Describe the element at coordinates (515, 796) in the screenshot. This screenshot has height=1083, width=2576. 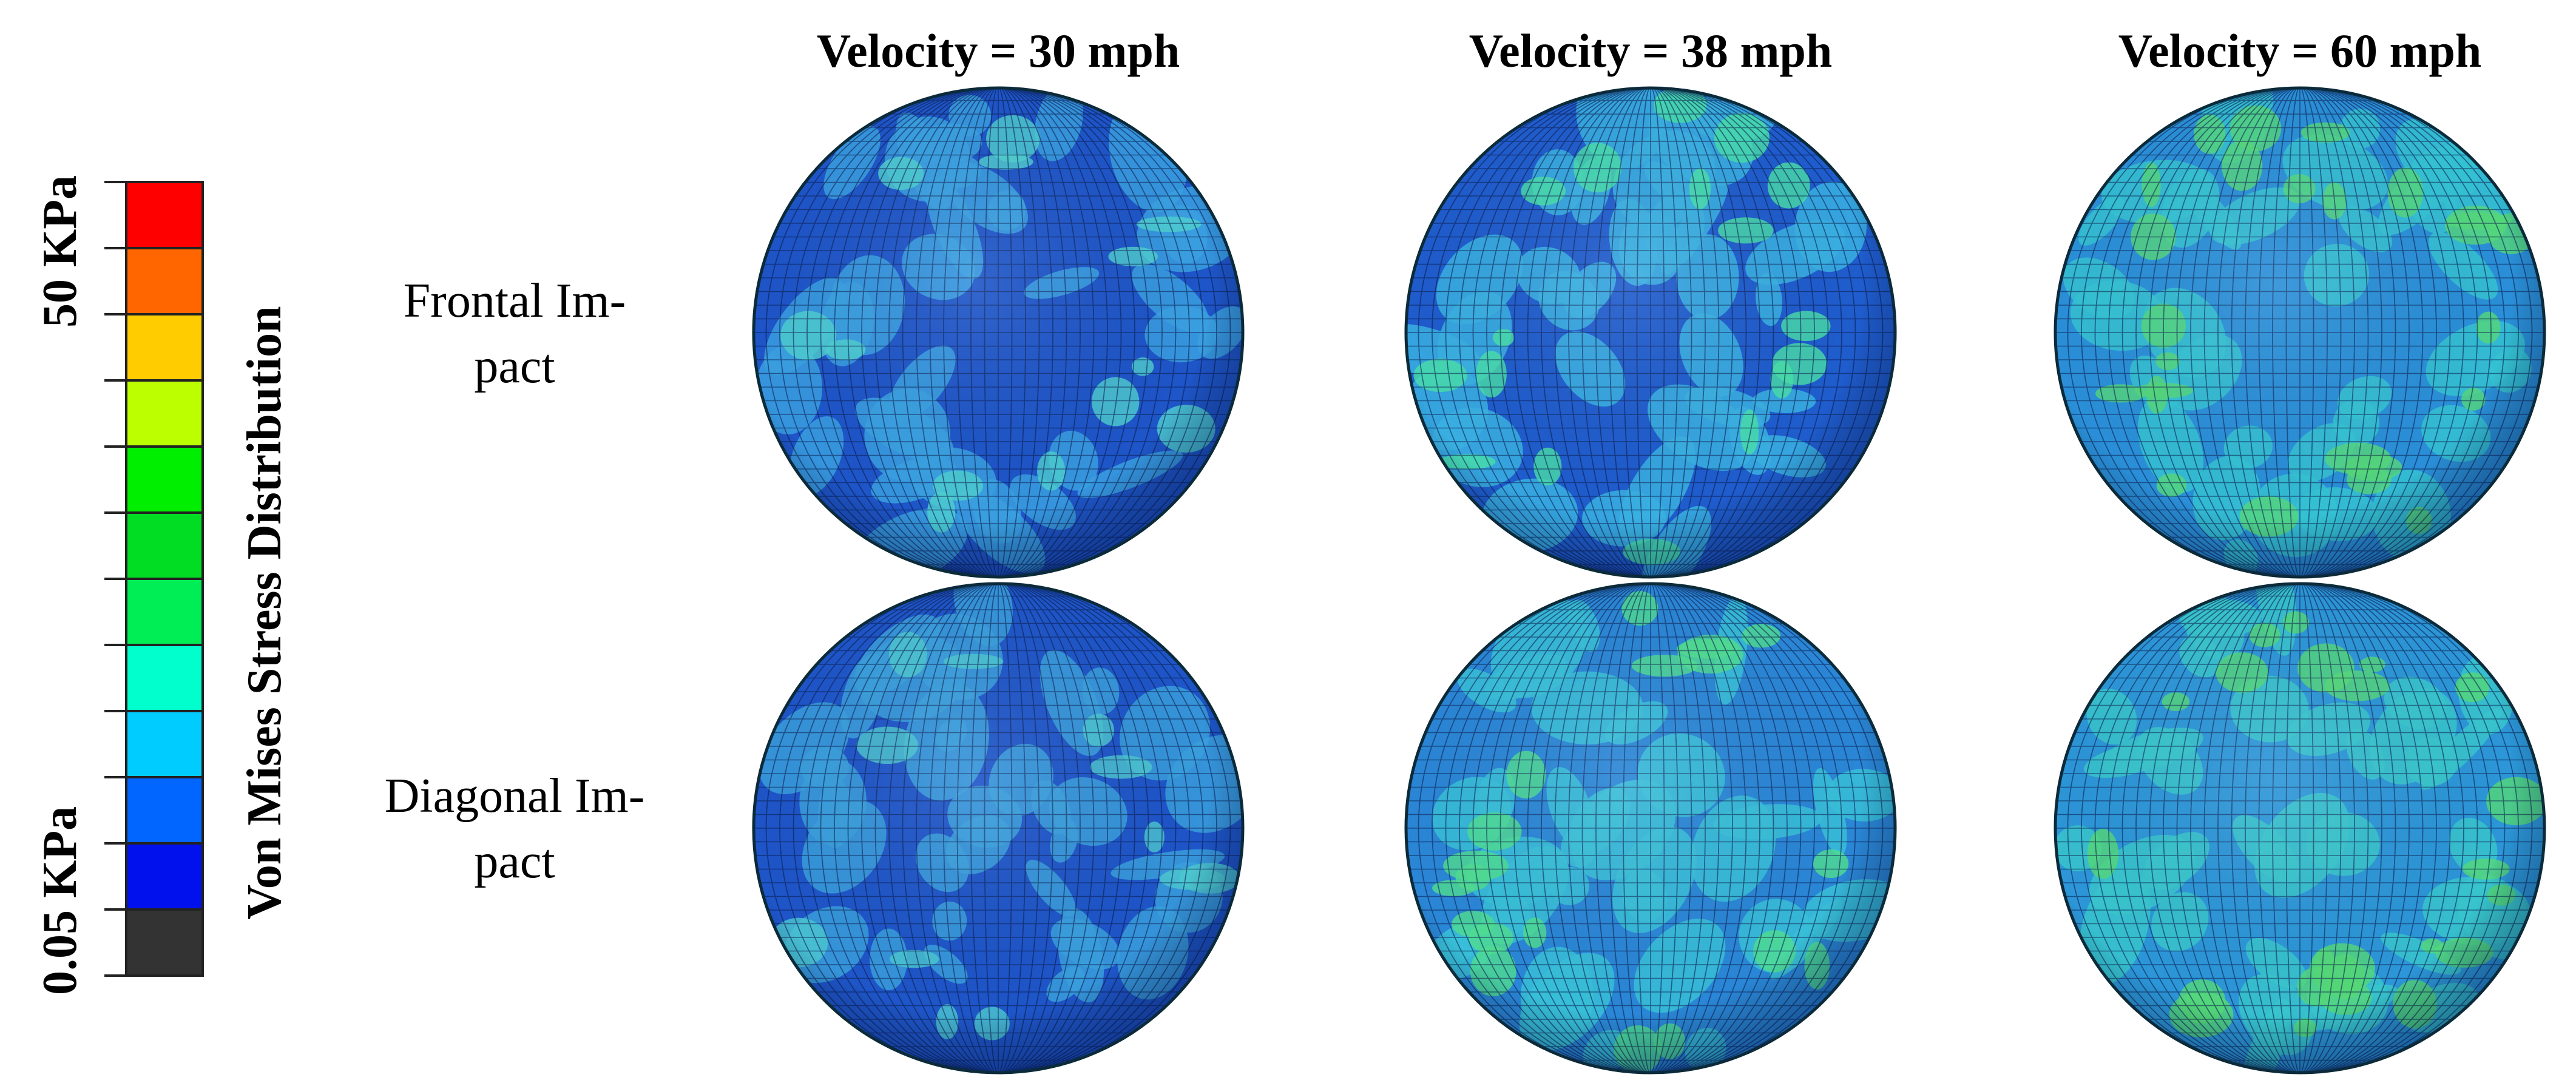
I see `row-label-diagonal-line1: Diagonal Im-` at that location.